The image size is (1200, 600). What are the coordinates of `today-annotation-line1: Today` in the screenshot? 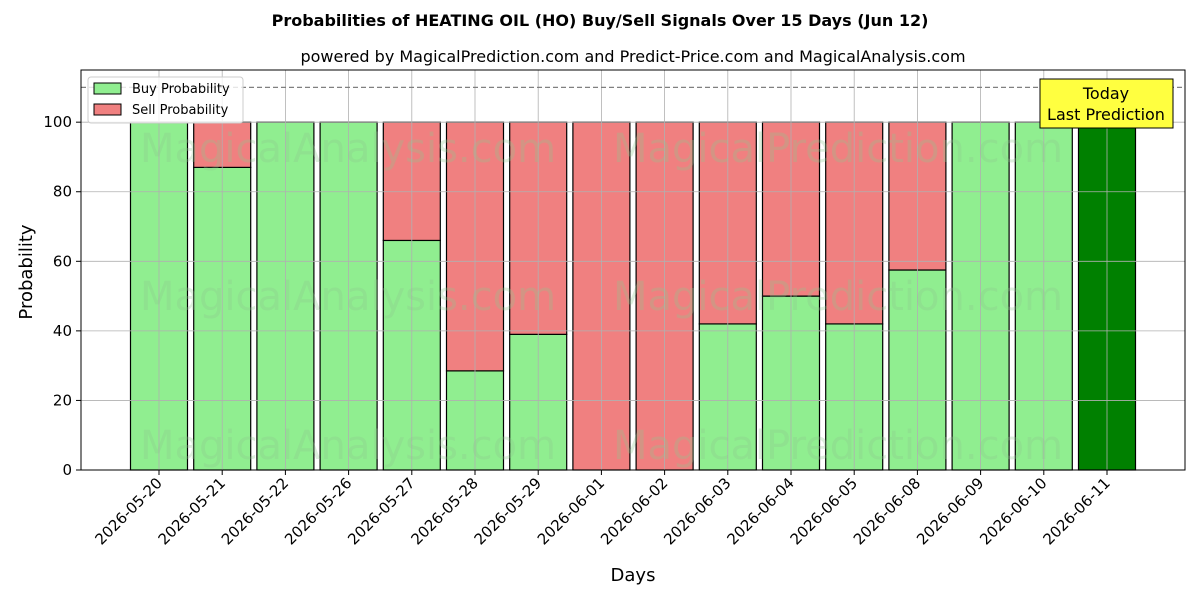 It's located at (1105, 93).